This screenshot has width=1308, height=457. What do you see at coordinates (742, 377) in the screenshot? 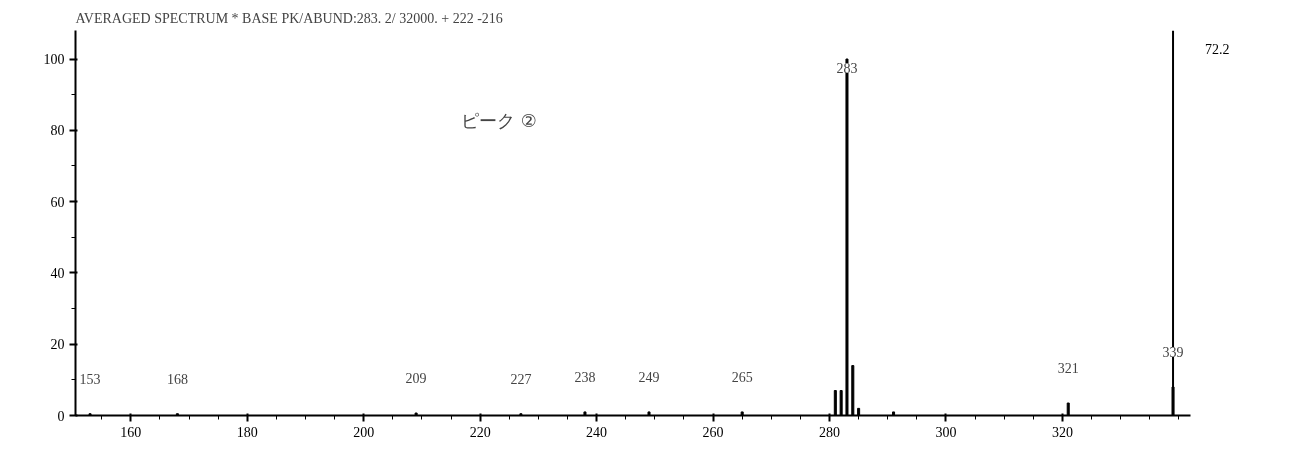
I see `annotation: 265` at bounding box center [742, 377].